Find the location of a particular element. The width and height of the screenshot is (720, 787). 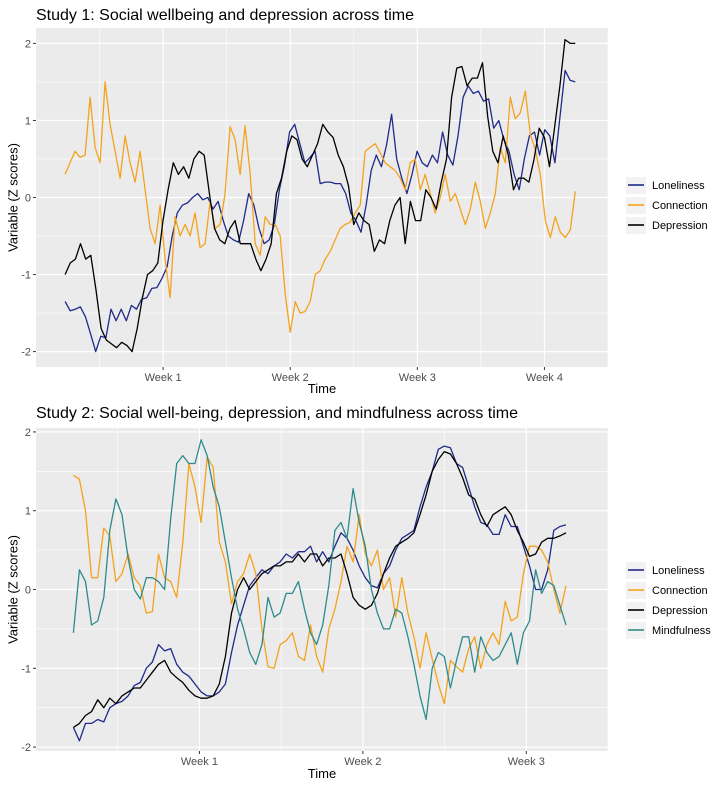

study2-x-ticks: Week 1 Week 2 Week 3 is located at coordinates (363, 759).